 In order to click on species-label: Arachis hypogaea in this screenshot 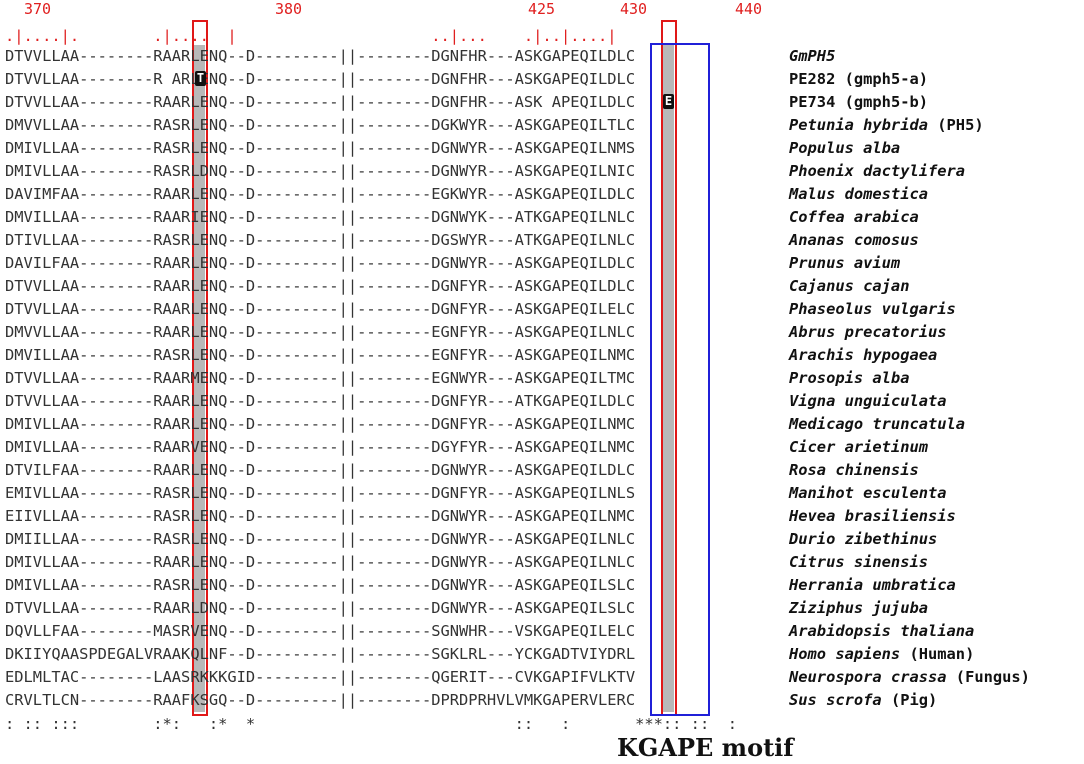, I will do `click(863, 355)`.